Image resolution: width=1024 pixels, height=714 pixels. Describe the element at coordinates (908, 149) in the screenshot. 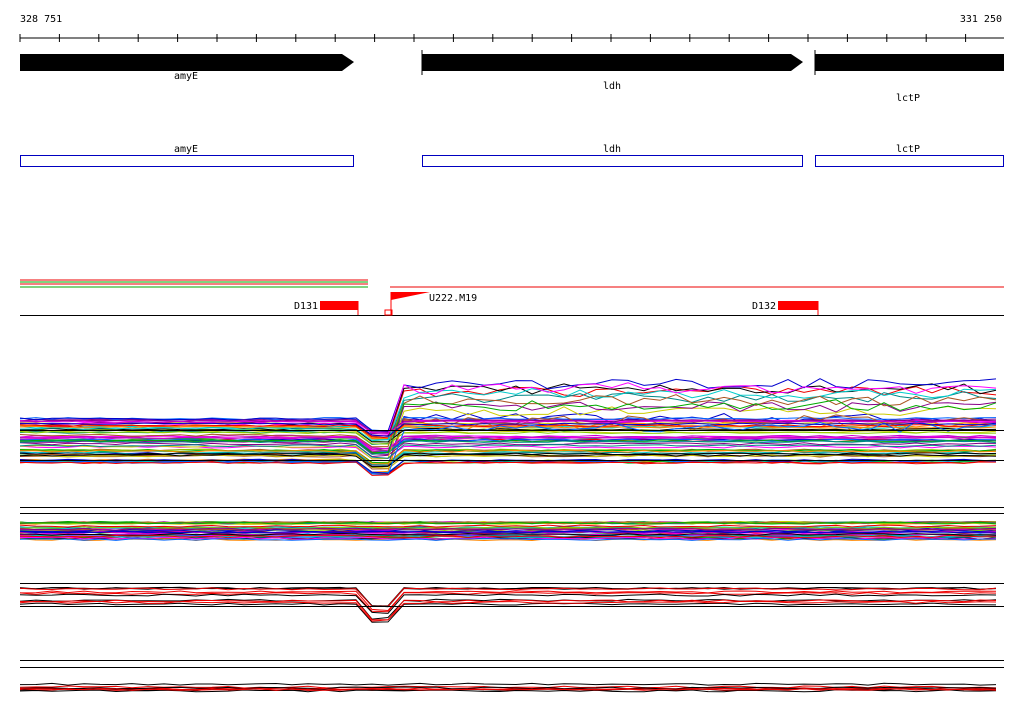

I see `annotation-label: lctP` at that location.